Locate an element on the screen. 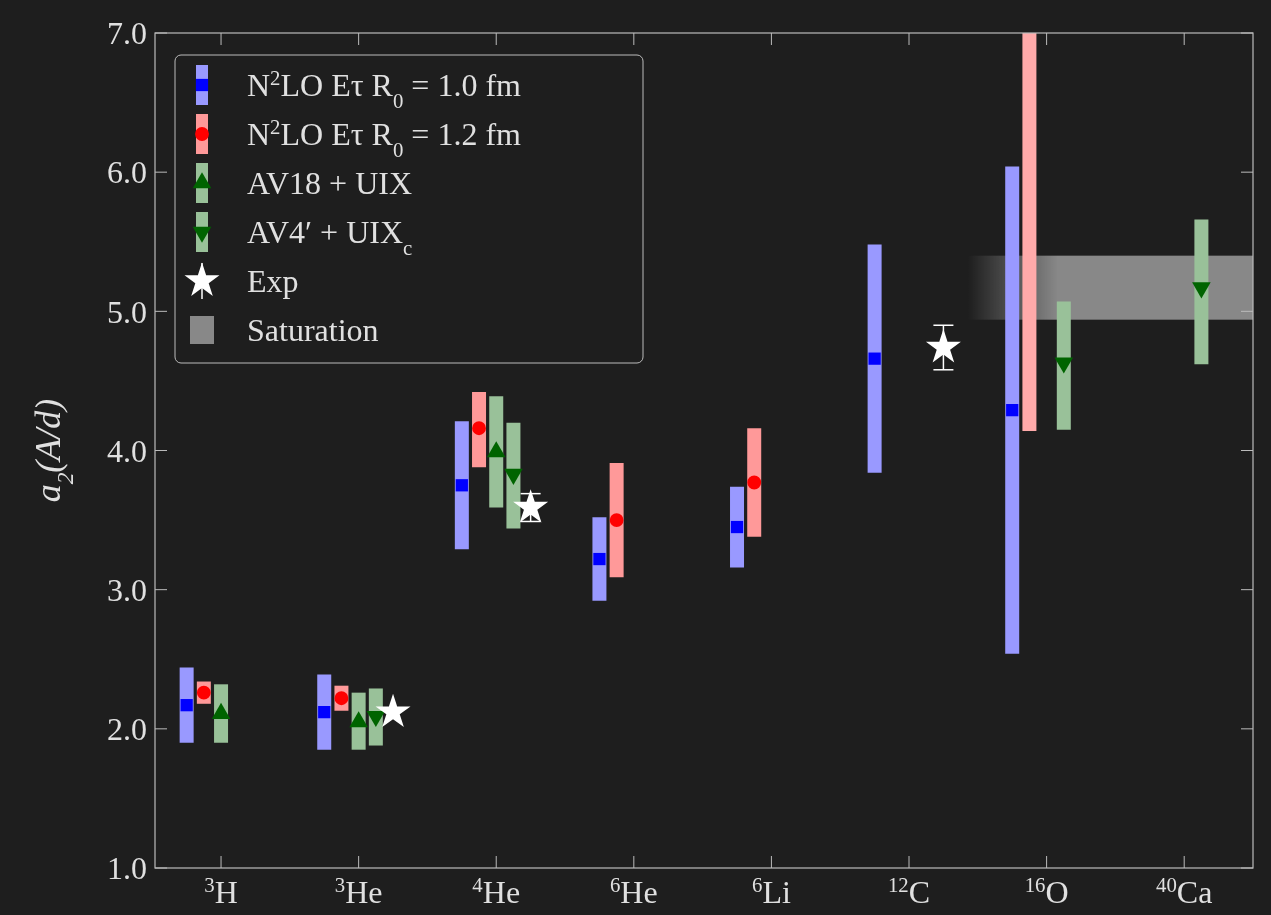 The image size is (1271, 915). x-tick-label: $^{16}$O is located at coordinates (1046, 891).